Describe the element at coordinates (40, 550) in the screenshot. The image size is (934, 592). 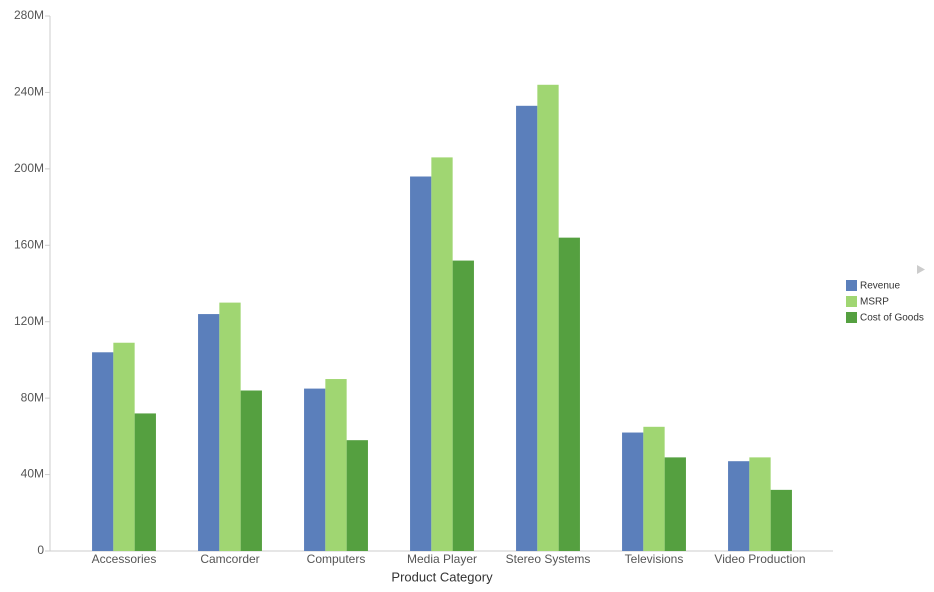
I see `y-tick-label: 0` at that location.